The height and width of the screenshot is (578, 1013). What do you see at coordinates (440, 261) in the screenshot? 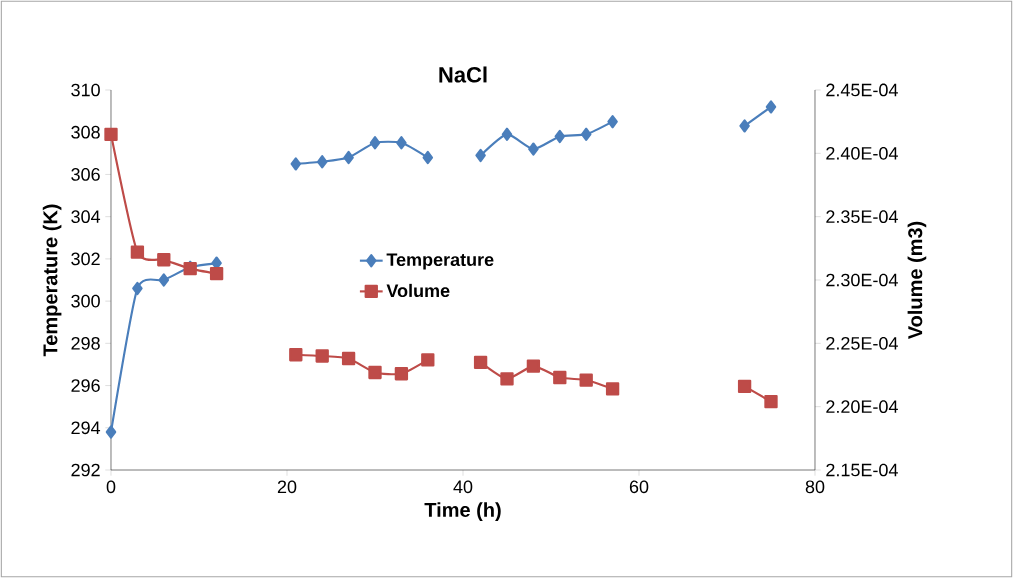
I see `legend-label: Temperature` at bounding box center [440, 261].